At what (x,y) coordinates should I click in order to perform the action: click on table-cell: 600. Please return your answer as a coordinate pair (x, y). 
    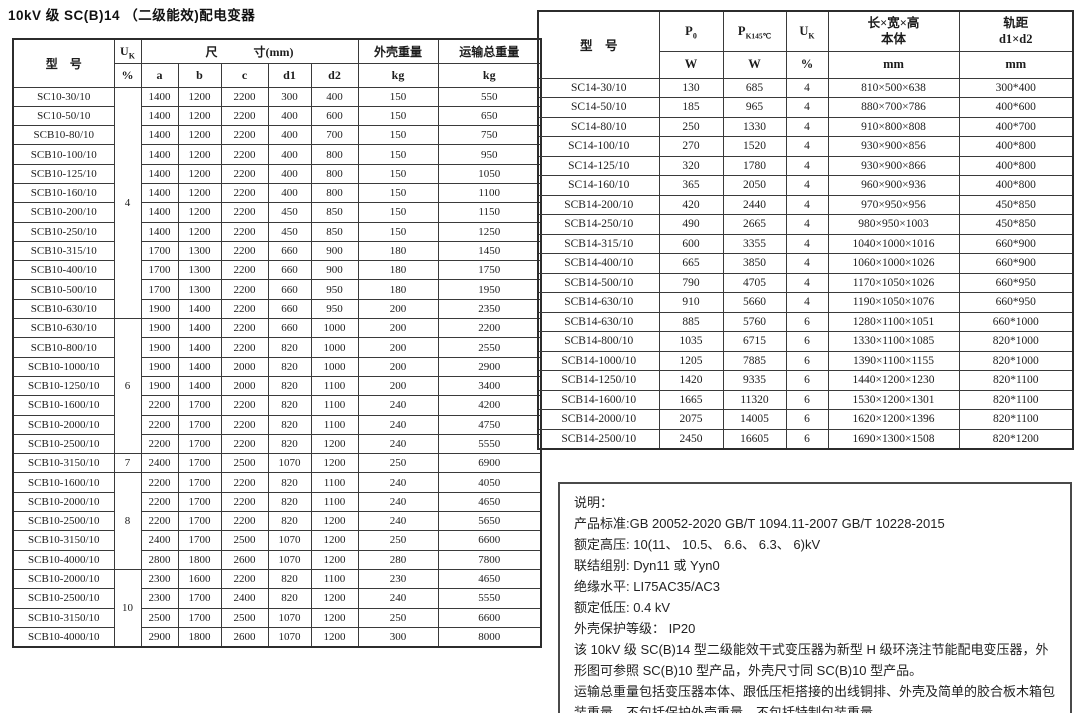
    Looking at the image, I should click on (691, 243).